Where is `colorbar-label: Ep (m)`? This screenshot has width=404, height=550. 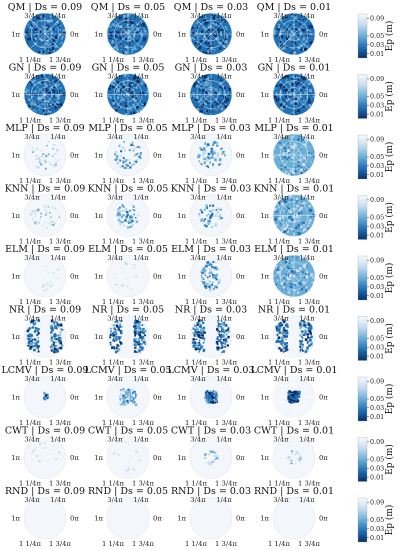 colorbar-label: Ep (m) is located at coordinates (389, 399).